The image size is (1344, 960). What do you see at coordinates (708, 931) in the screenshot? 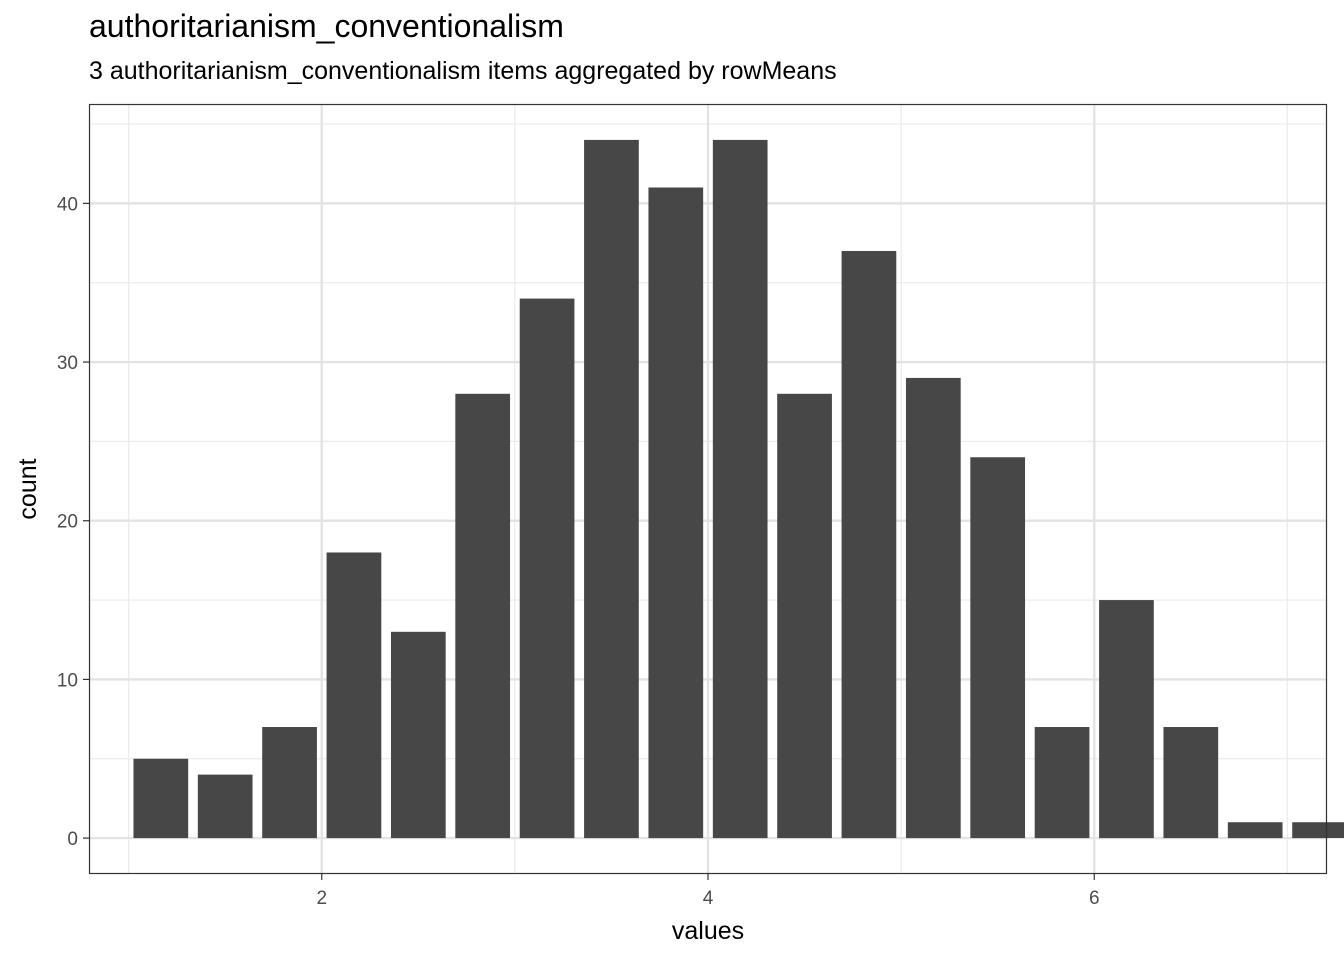
I see `x-axis-title: values` at bounding box center [708, 931].